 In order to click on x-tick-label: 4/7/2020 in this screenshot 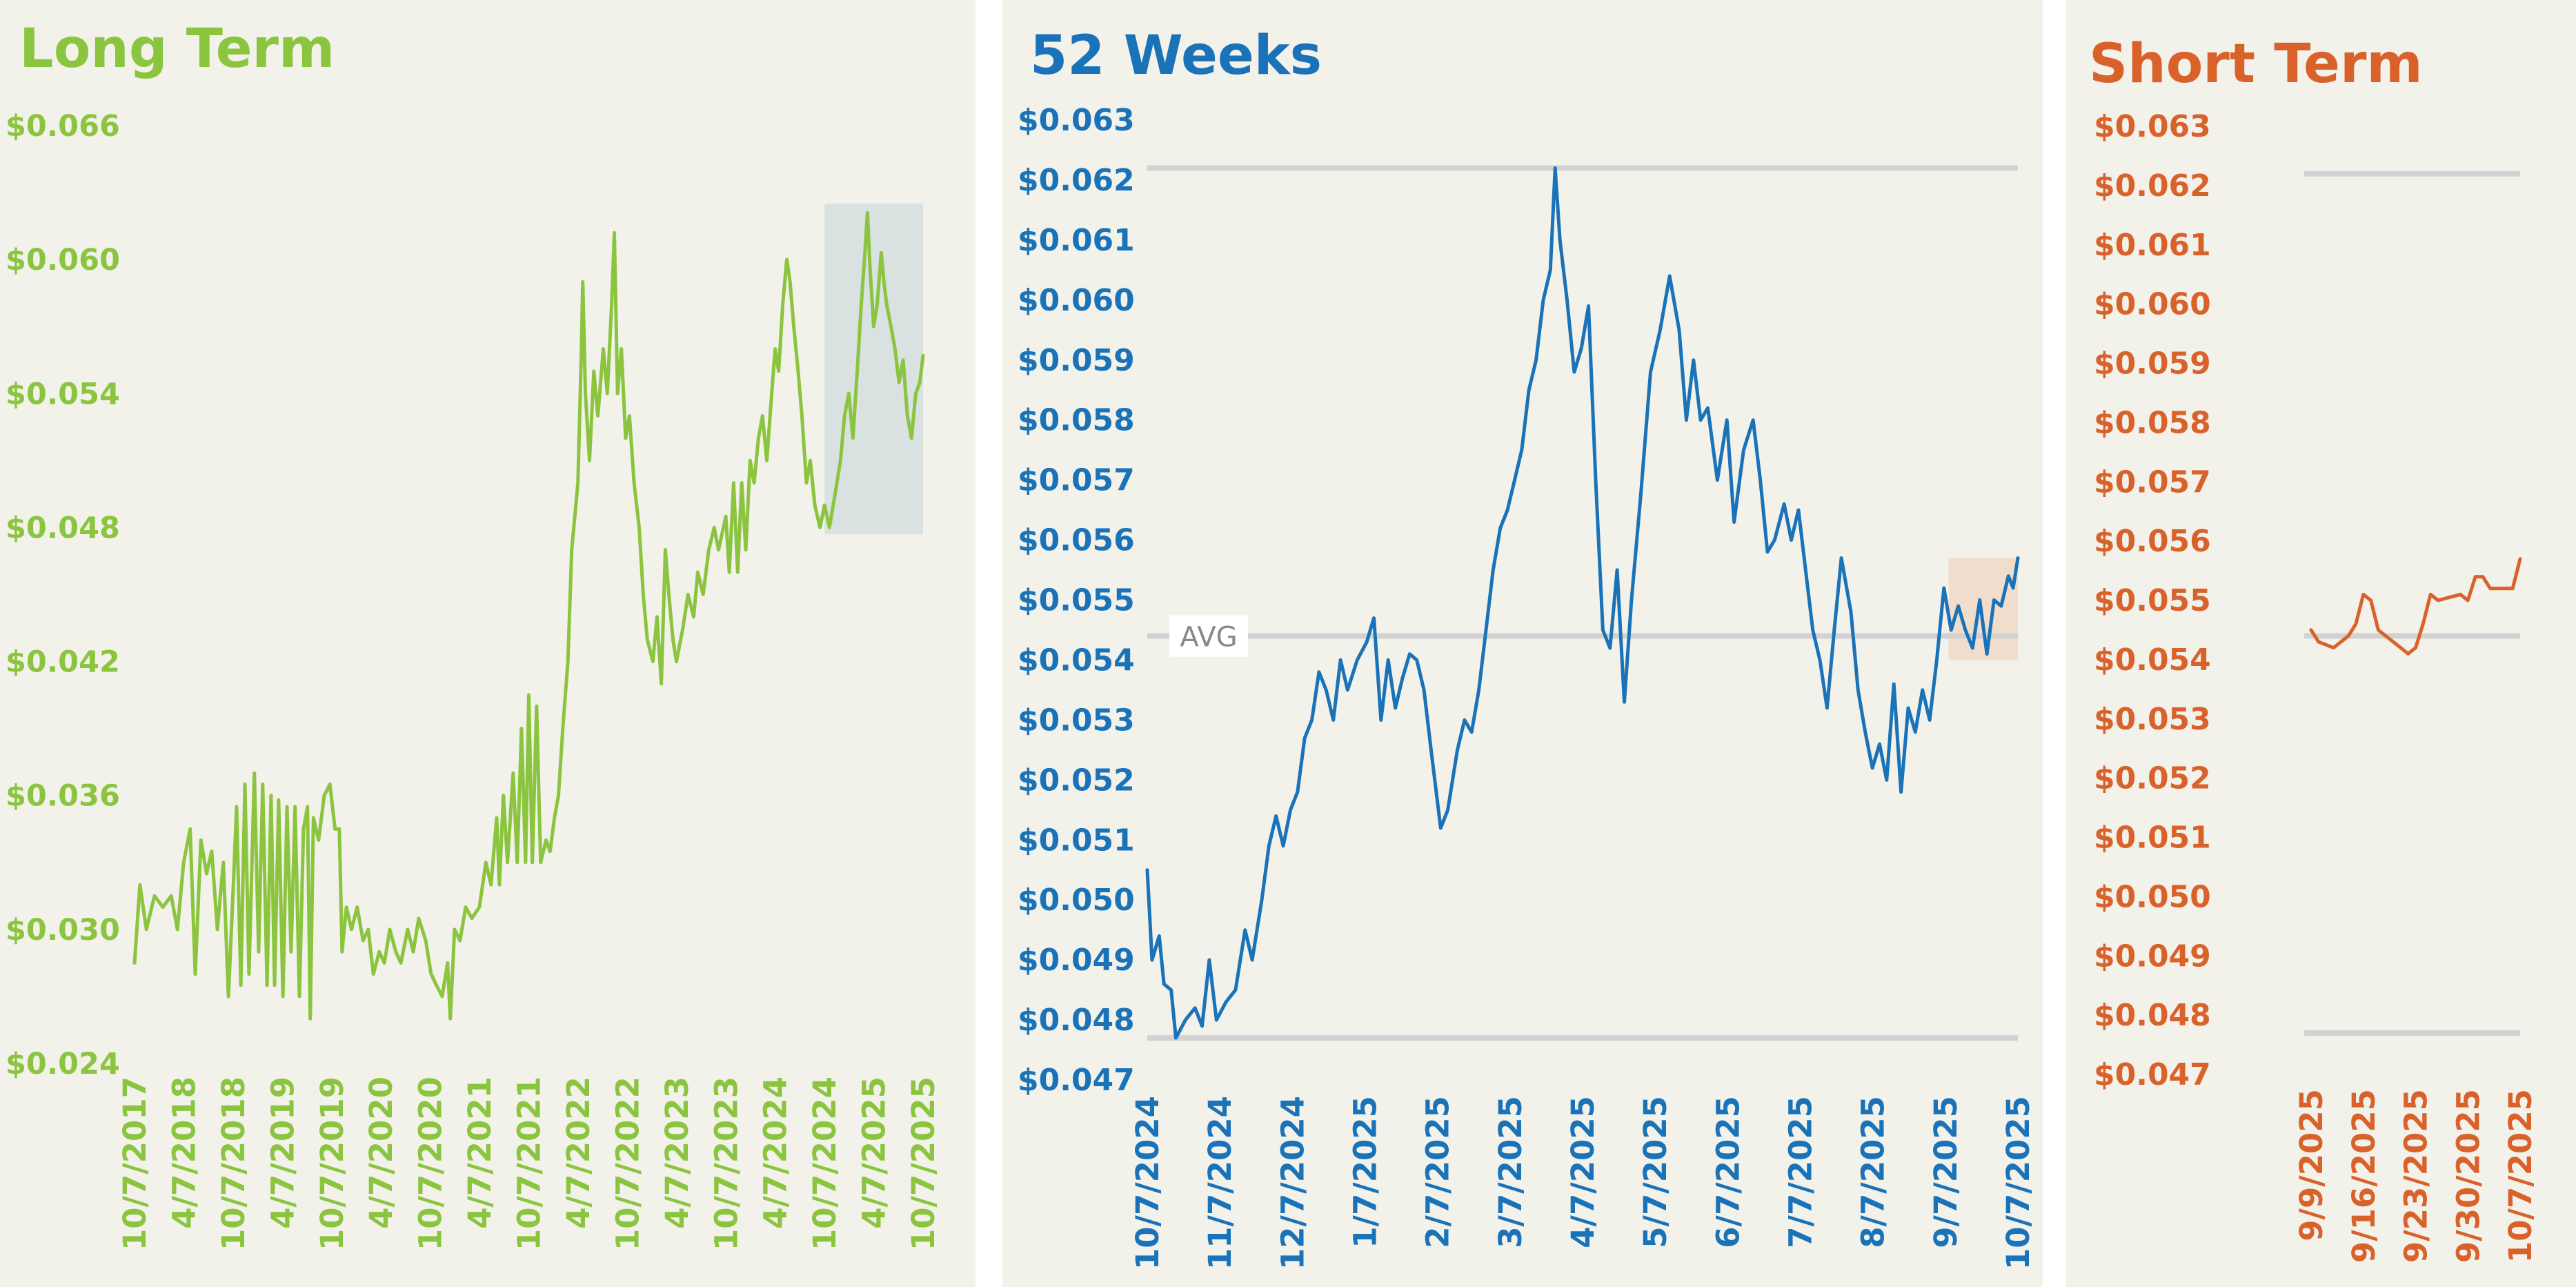, I will do `click(381, 1153)`.